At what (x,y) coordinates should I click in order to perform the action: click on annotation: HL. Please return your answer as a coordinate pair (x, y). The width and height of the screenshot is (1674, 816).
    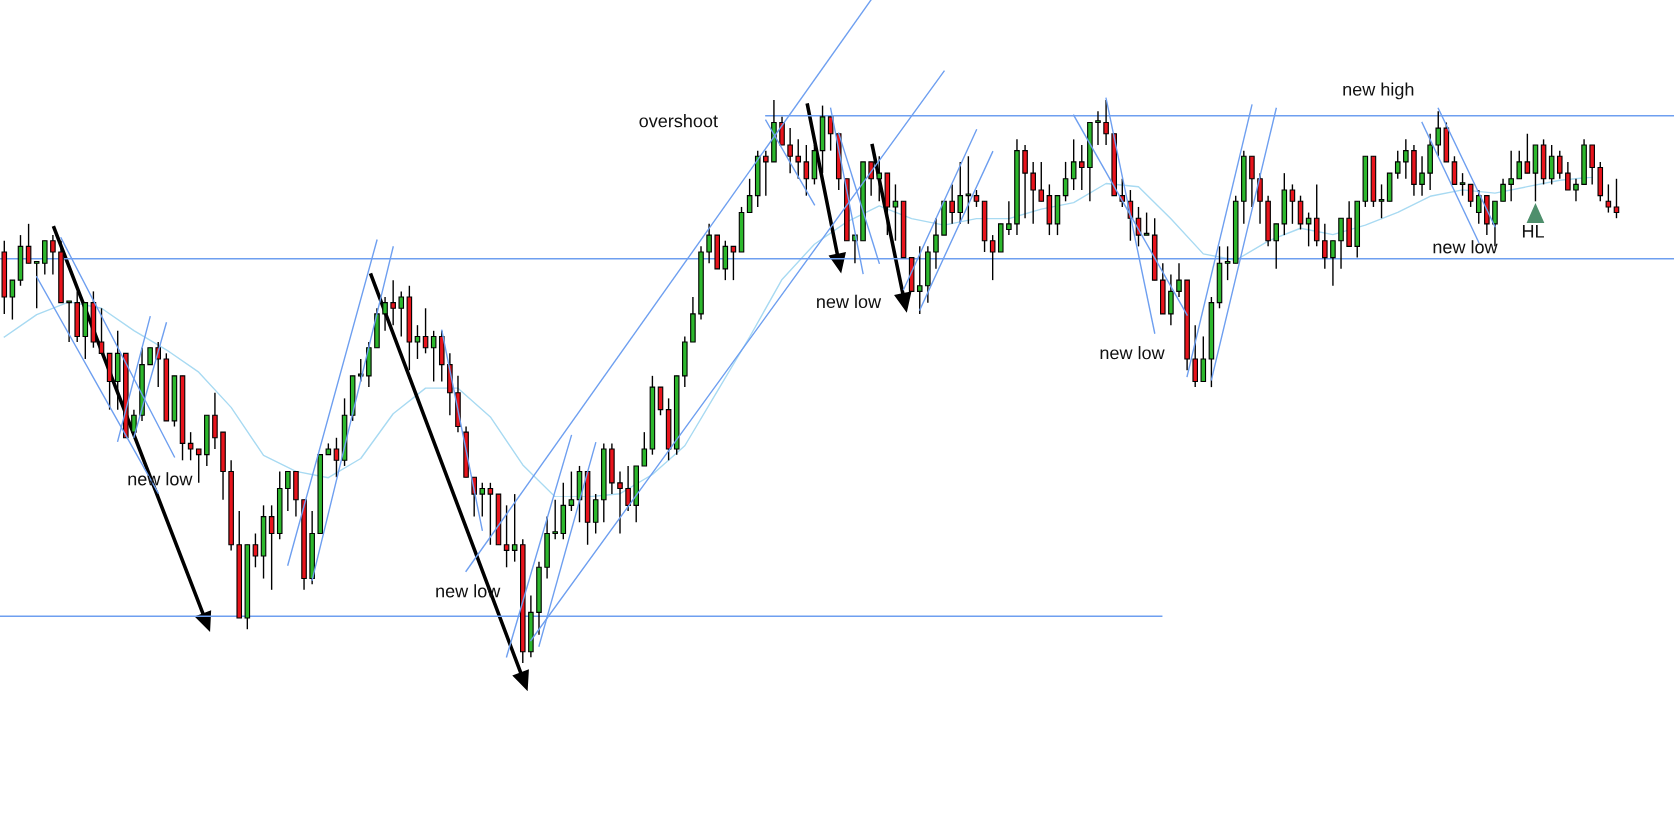
    Looking at the image, I should click on (1533, 231).